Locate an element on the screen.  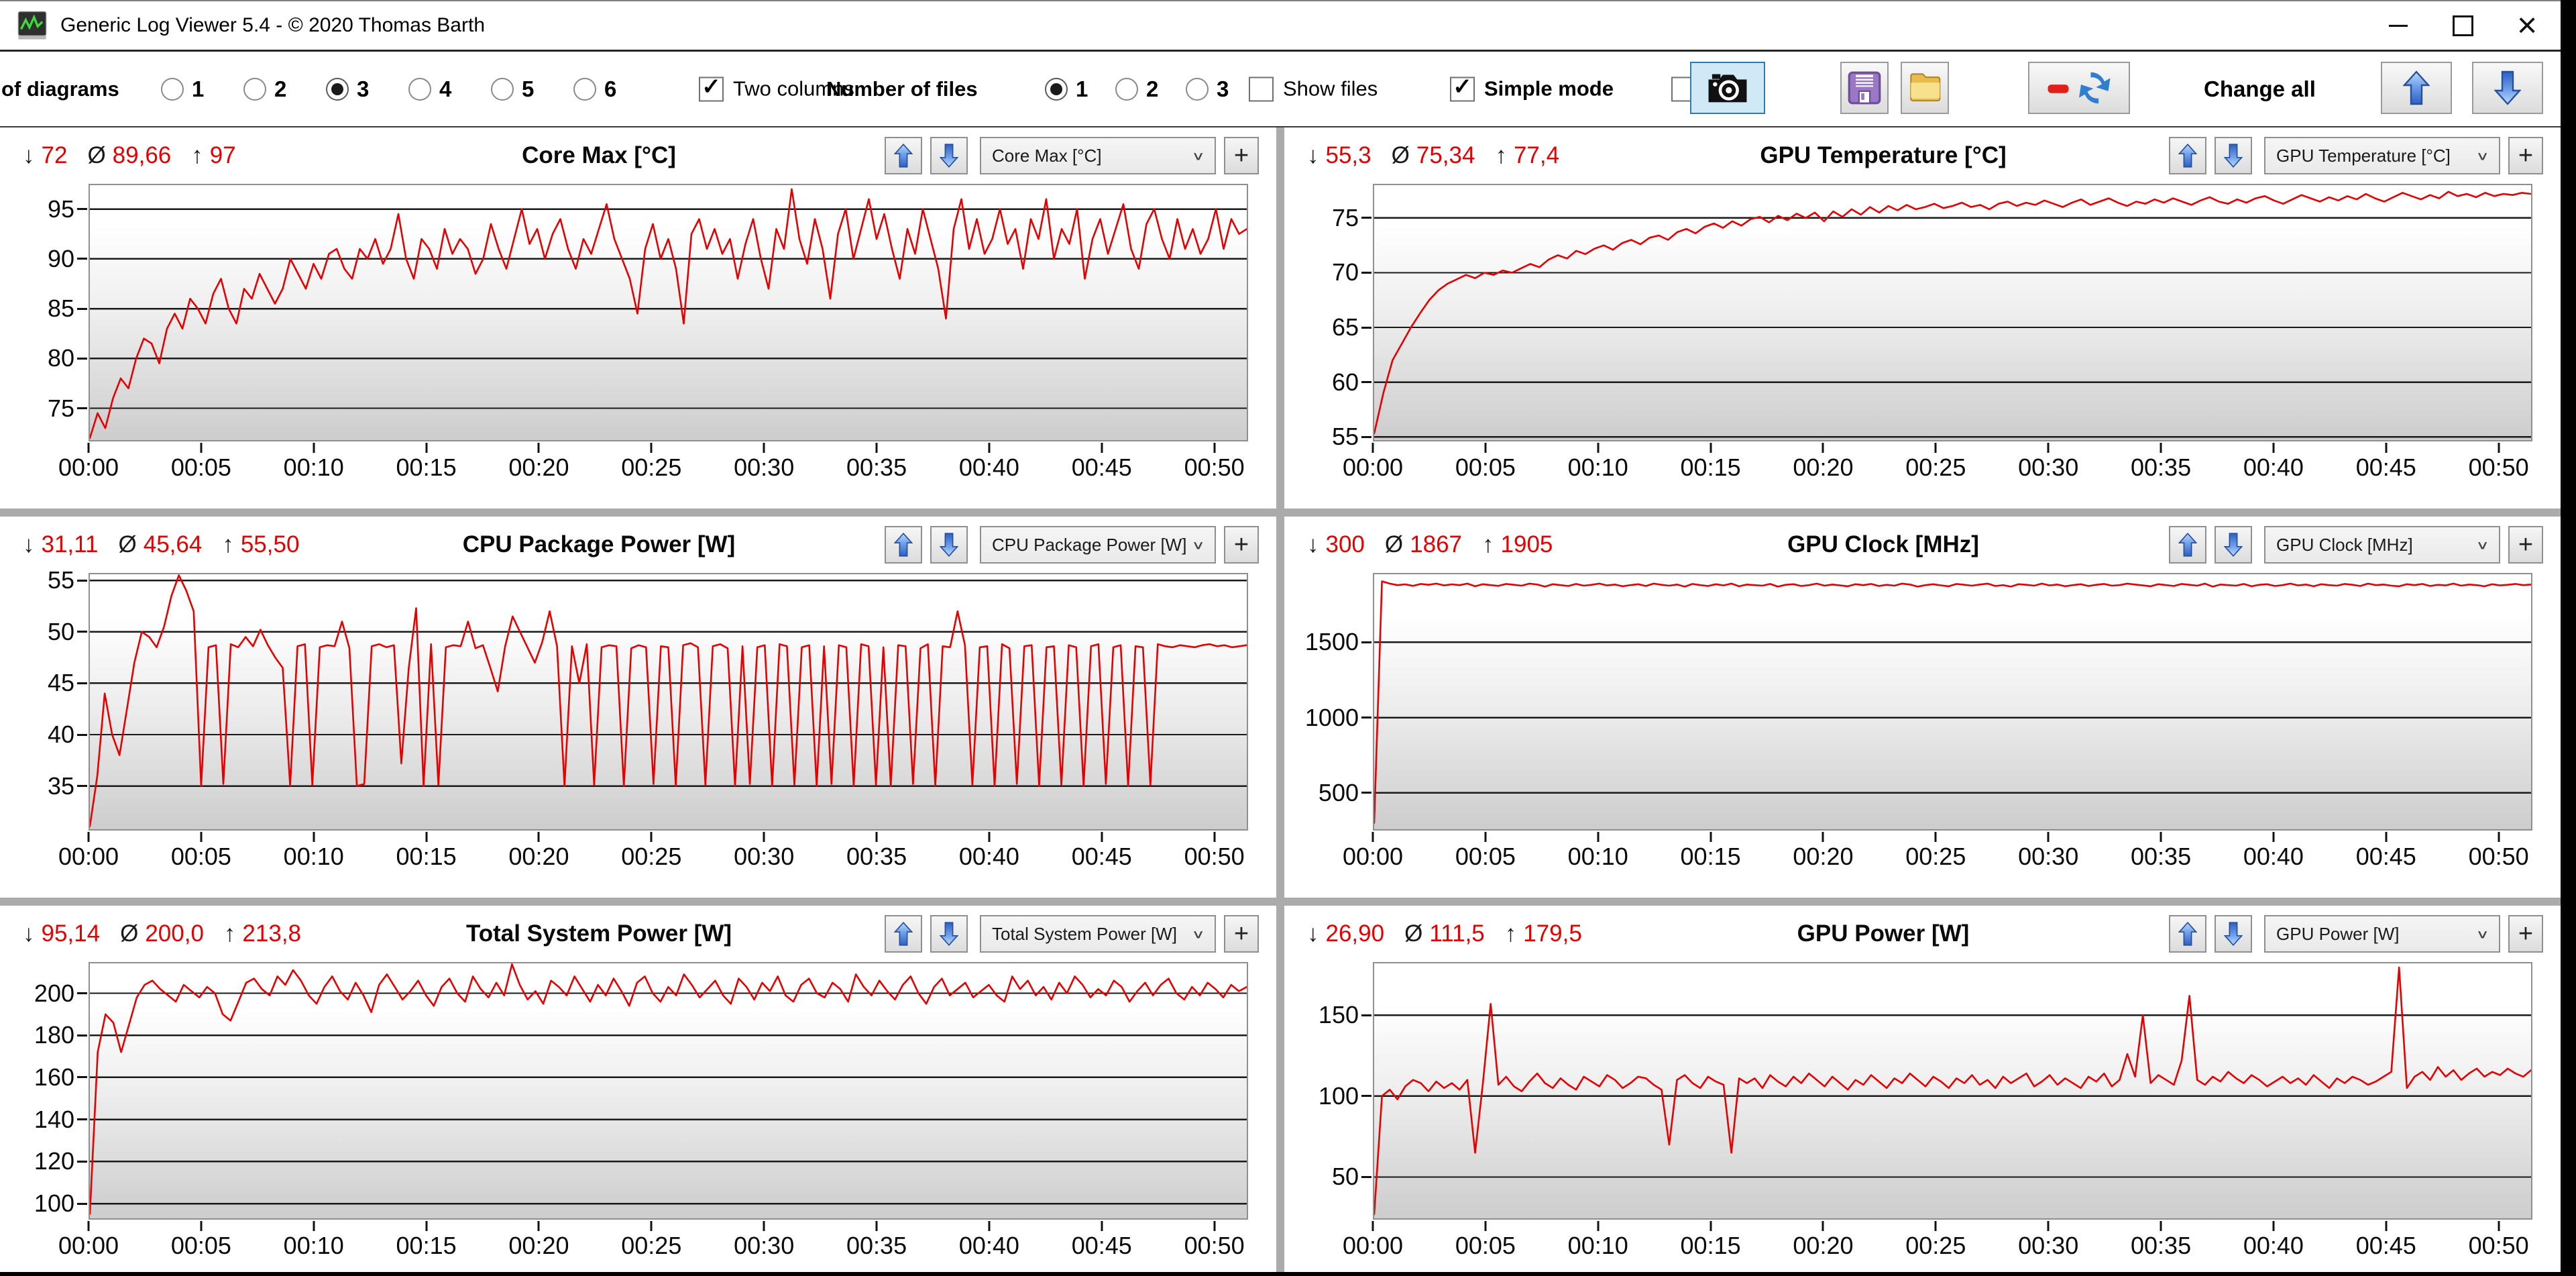
show-files-checkbox: ✓ is located at coordinates (1261, 88).